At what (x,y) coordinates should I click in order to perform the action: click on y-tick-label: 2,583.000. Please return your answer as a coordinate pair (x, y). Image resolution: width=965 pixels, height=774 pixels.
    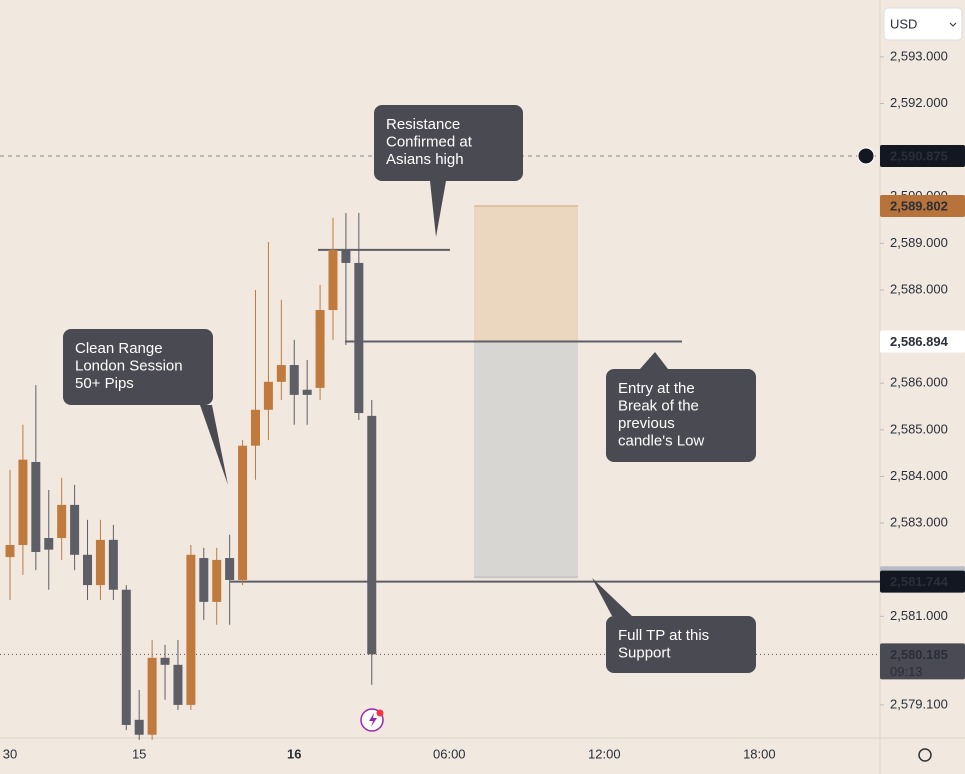
    Looking at the image, I should click on (919, 522).